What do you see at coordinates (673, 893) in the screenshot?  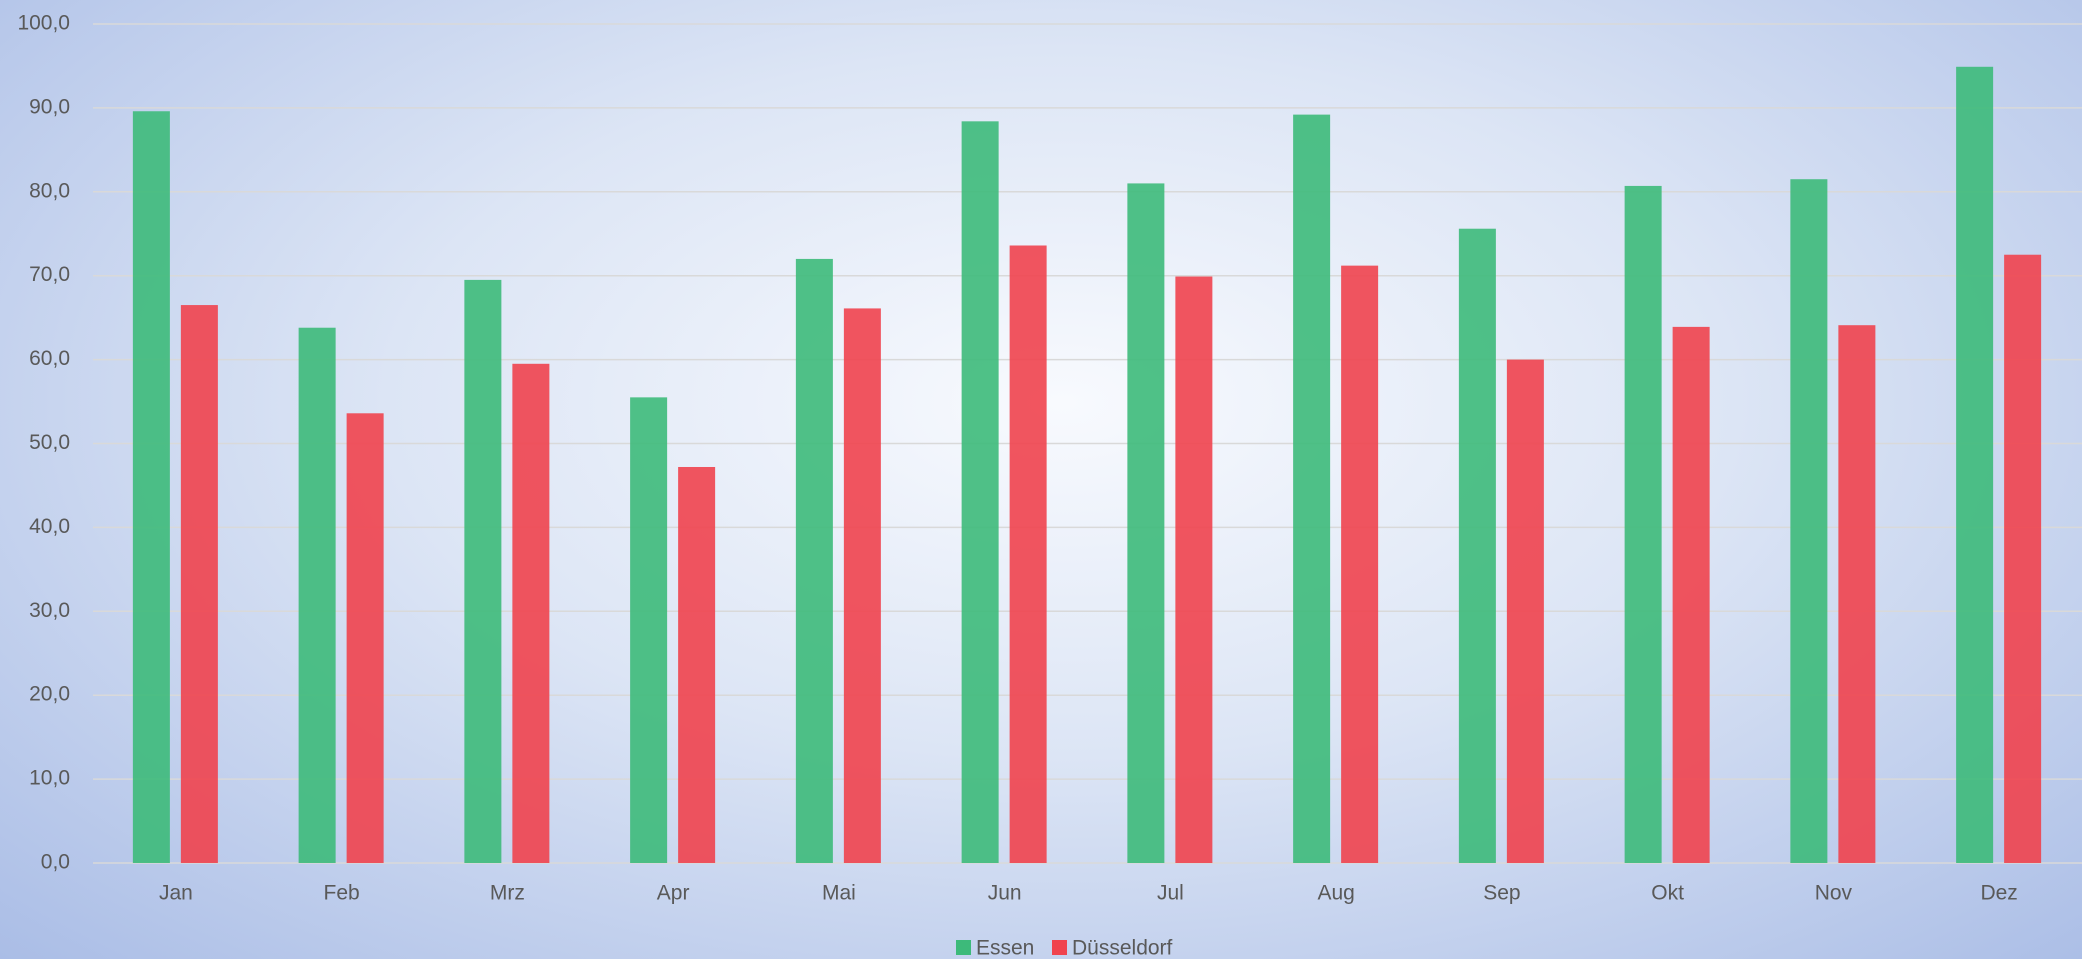 I see `x-tick-label: Apr` at bounding box center [673, 893].